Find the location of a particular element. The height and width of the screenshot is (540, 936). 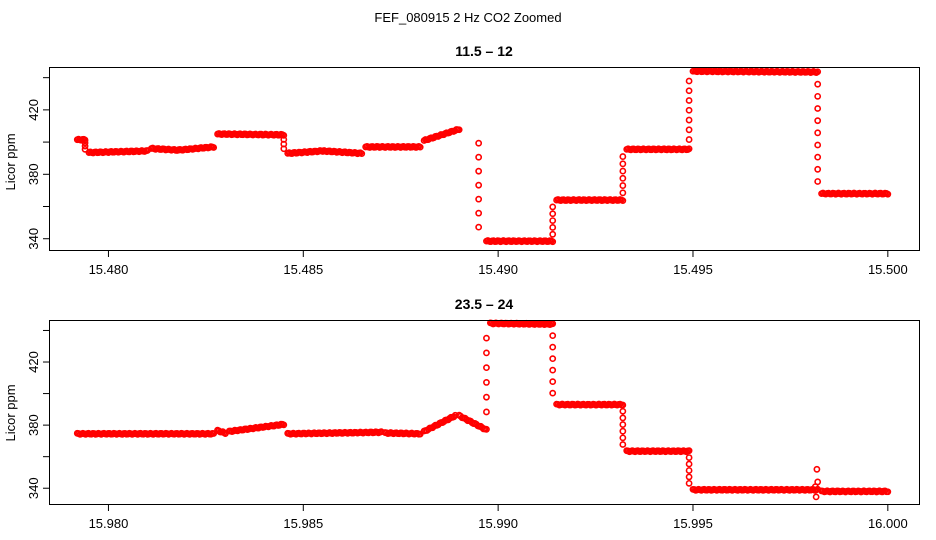

panel-1-y-axis: 340 380 420 is located at coordinates (38, 163).